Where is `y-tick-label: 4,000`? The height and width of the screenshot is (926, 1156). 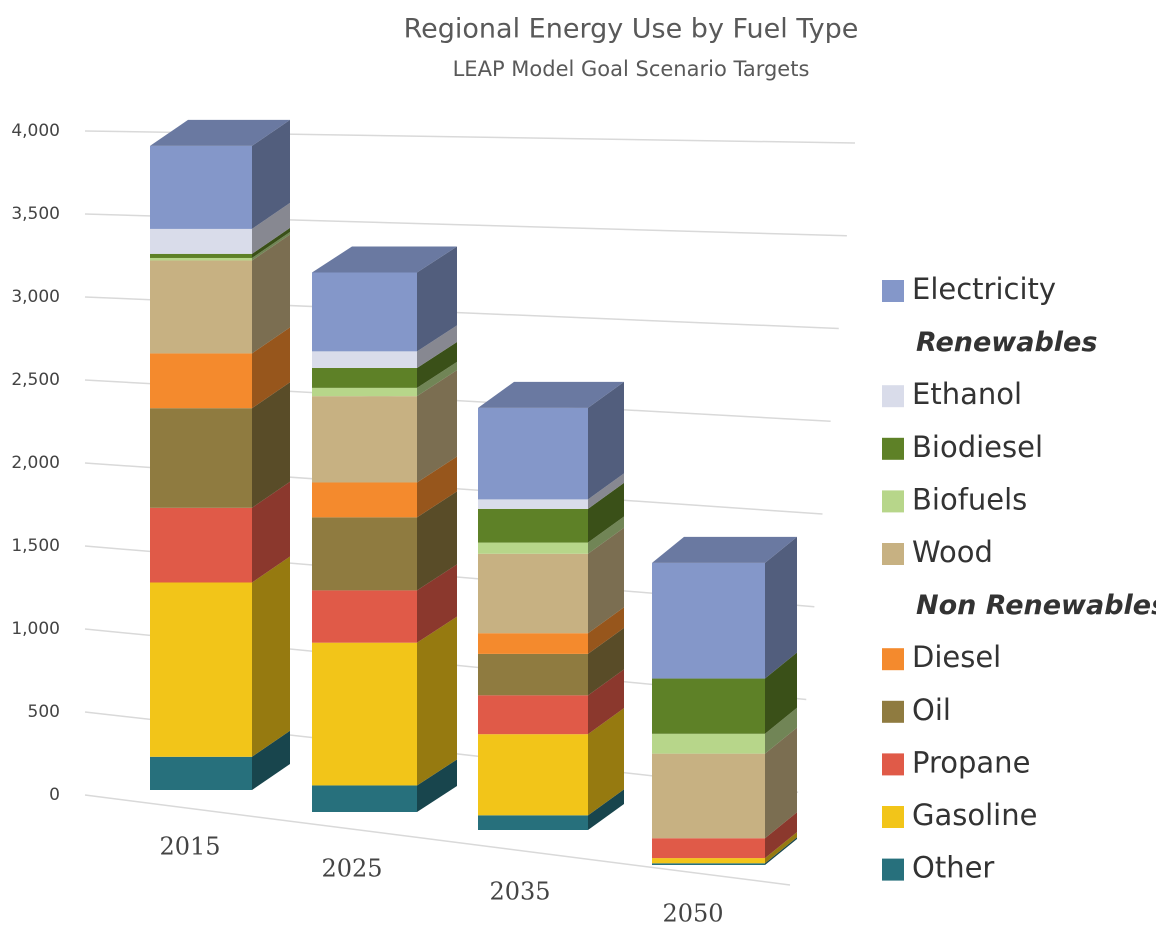
y-tick-label: 4,000 is located at coordinates (35, 131).